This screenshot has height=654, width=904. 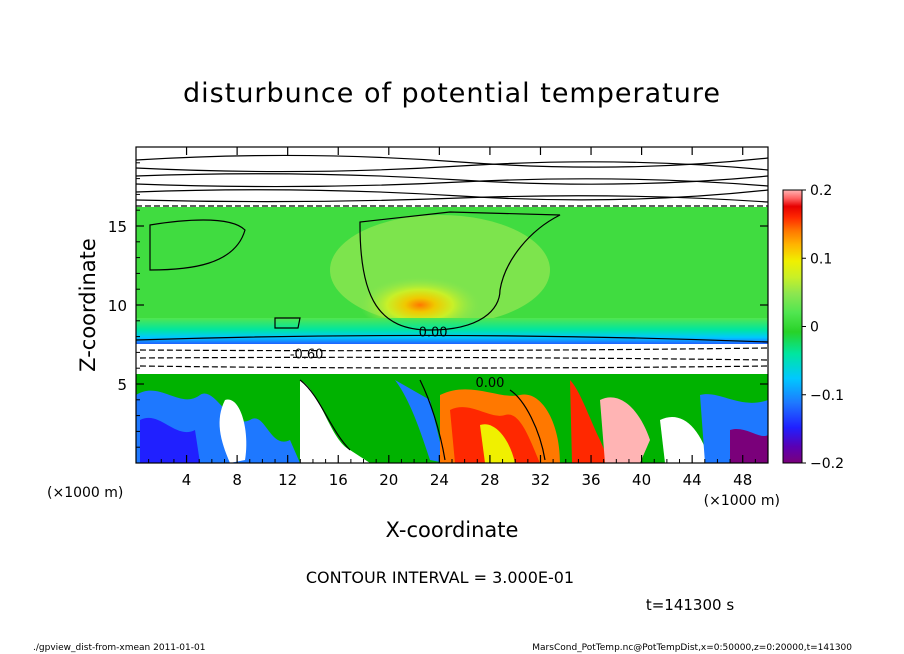 What do you see at coordinates (119, 648) in the screenshot?
I see `footer-left: ./gpview_dist-from-xmean 2011-01-01` at bounding box center [119, 648].